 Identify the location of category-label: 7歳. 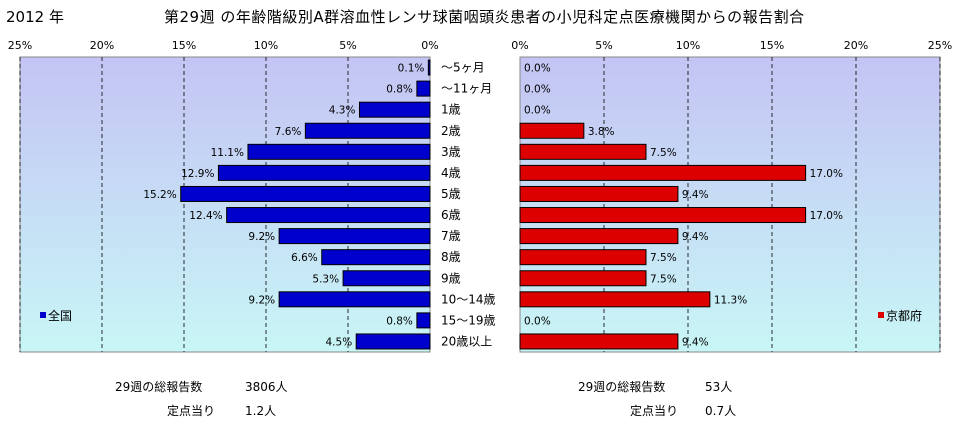
(451, 236).